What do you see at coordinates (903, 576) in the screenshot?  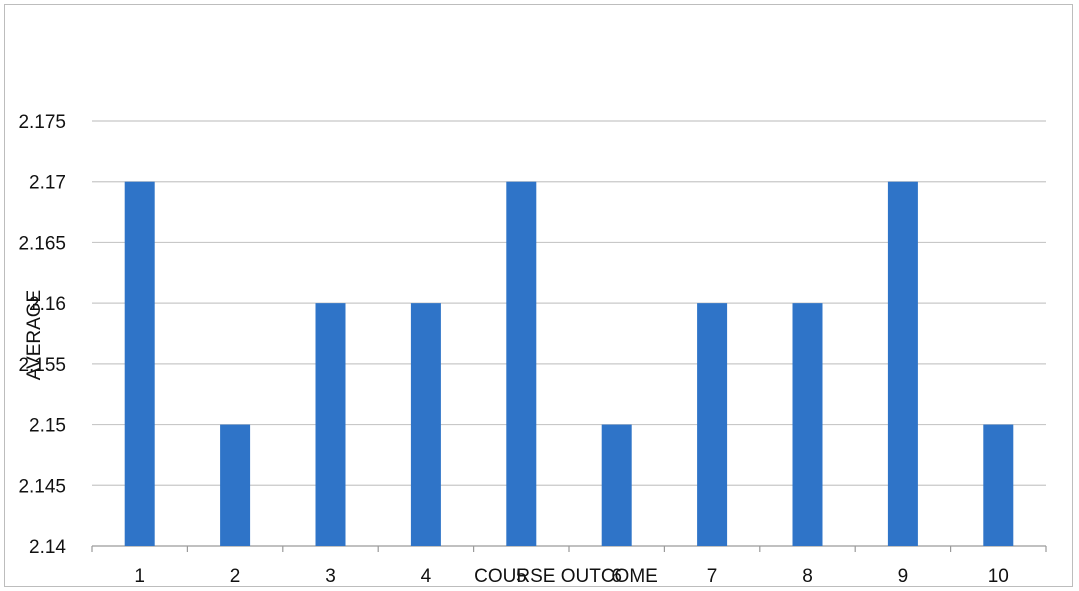 I see `x-tick-label: 9` at bounding box center [903, 576].